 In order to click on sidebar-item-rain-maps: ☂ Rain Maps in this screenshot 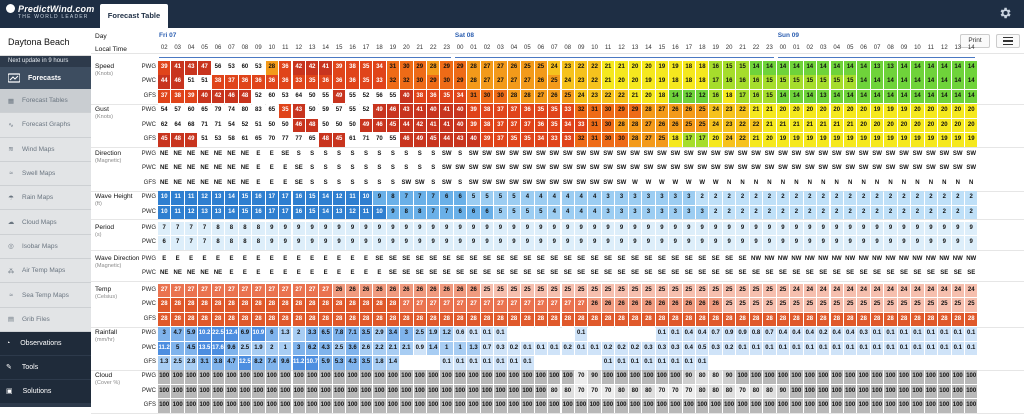, I will do `click(45, 198)`.